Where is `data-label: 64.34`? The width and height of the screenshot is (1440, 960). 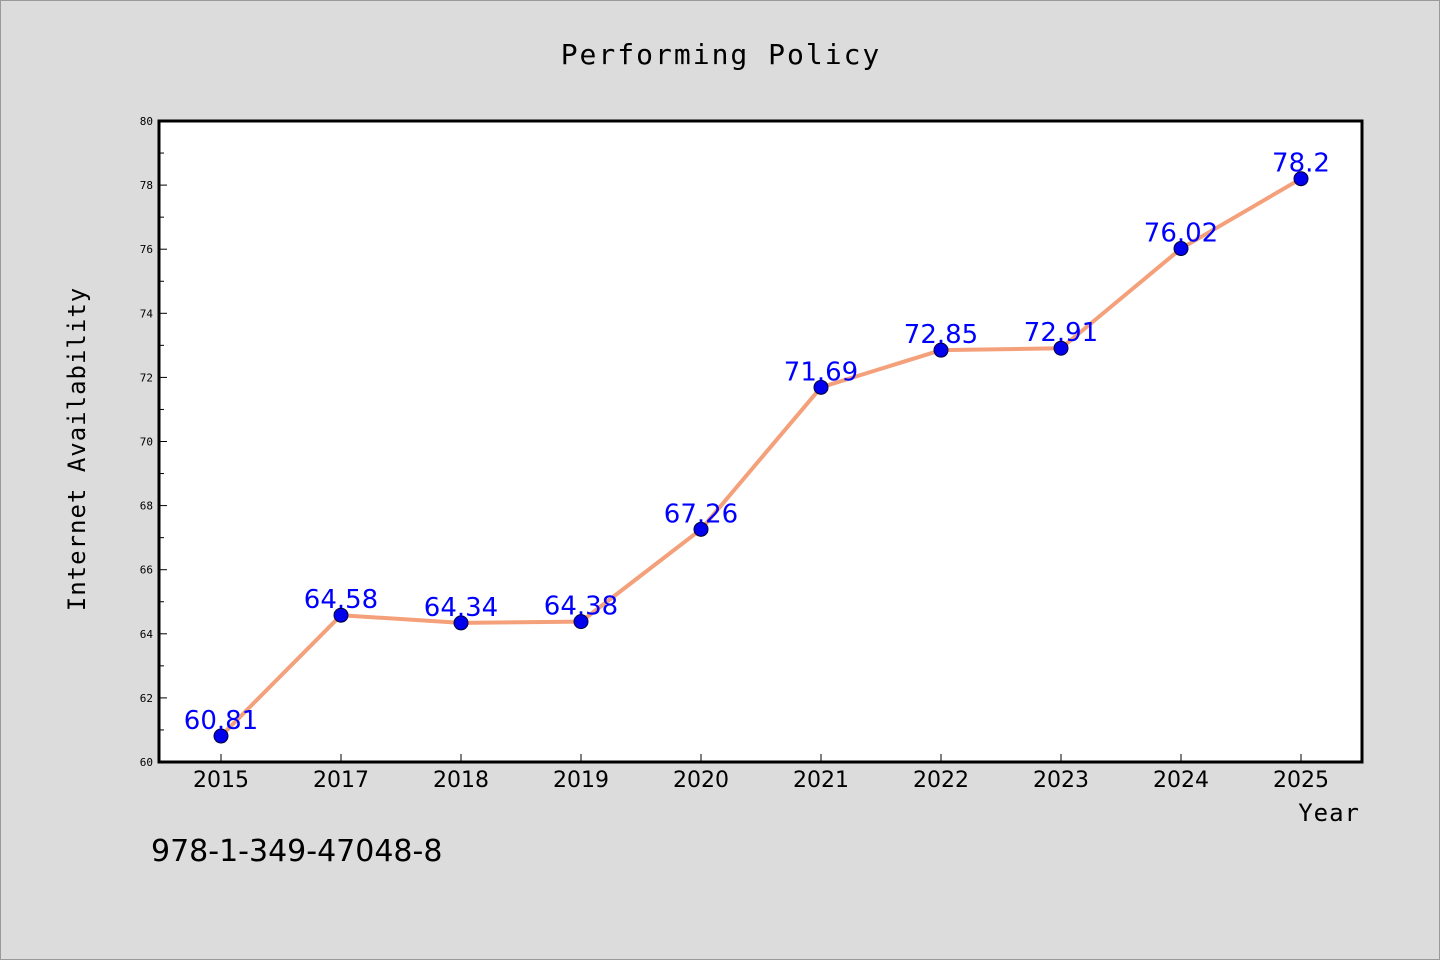 data-label: 64.34 is located at coordinates (461, 608).